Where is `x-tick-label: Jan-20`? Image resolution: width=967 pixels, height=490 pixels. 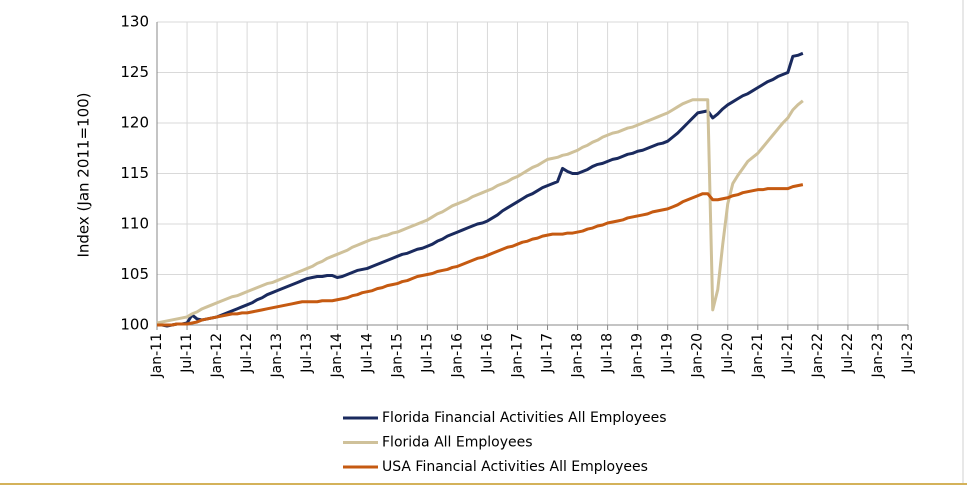
x-tick-label: Jan-20 is located at coordinates (698, 355).